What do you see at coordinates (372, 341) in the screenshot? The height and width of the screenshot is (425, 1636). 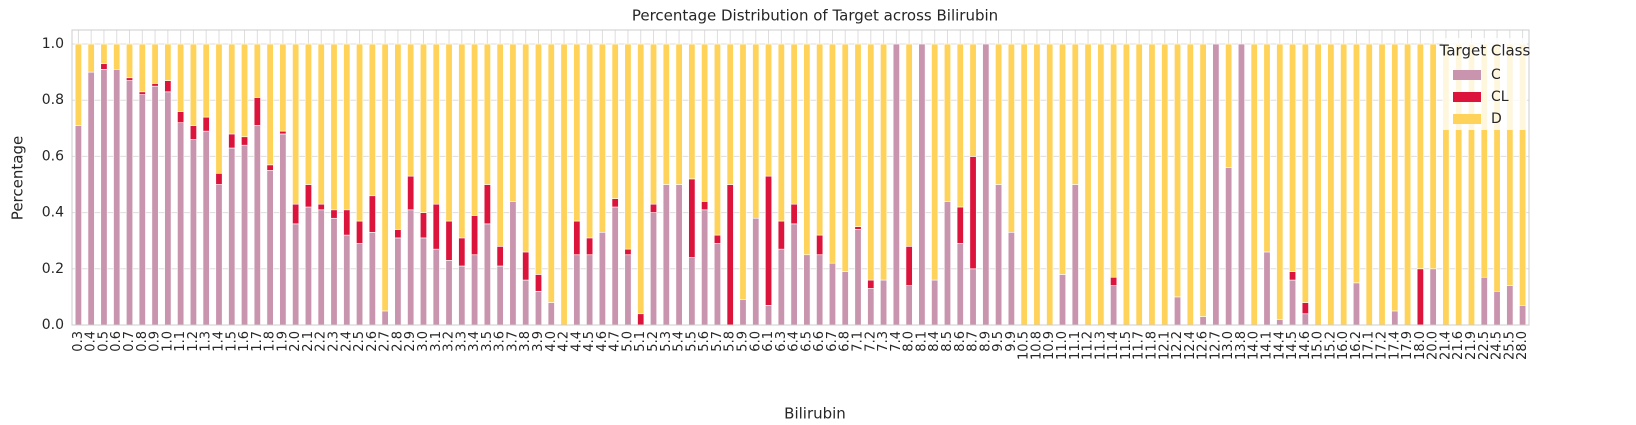 I see `x-tick-label: 2.6` at bounding box center [372, 341].